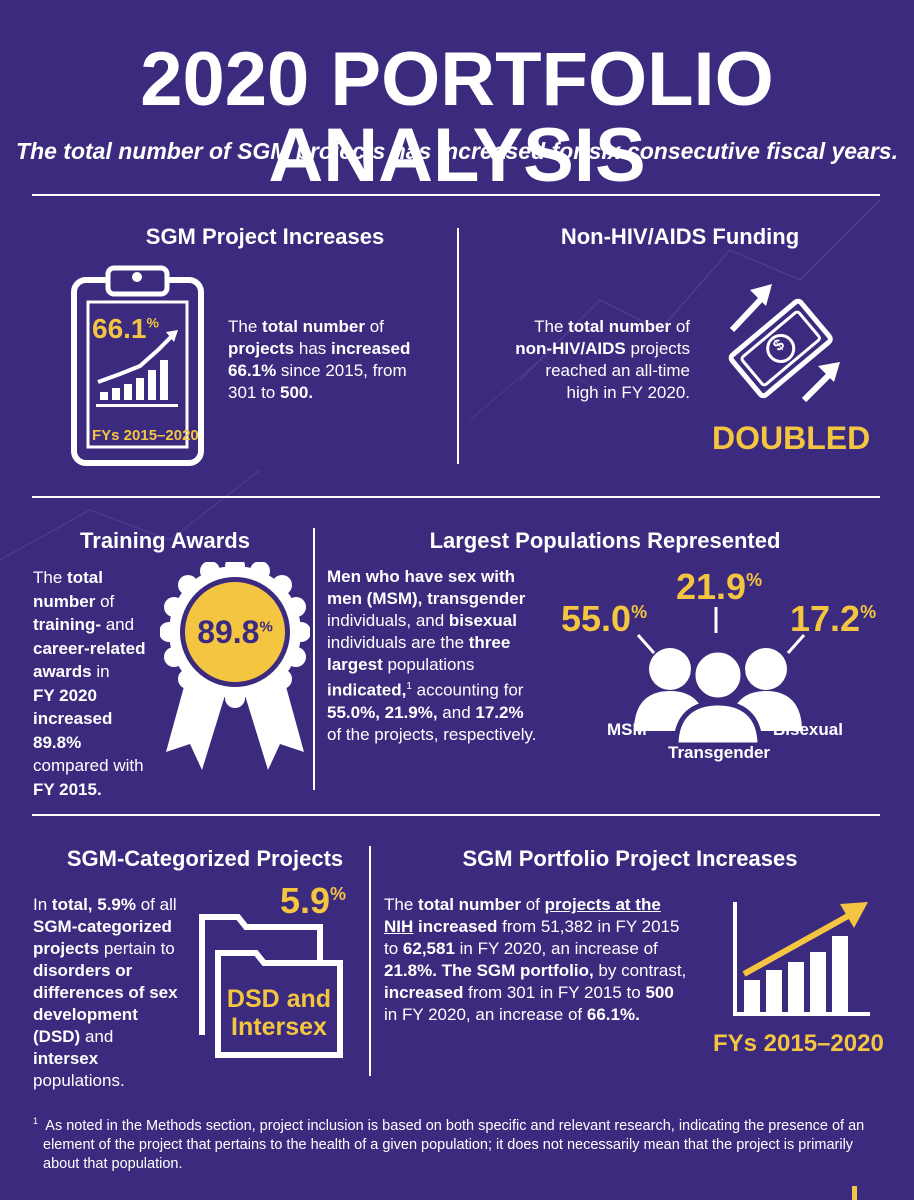  What do you see at coordinates (482, 620) in the screenshot?
I see `text-frag: bisexual` at bounding box center [482, 620].